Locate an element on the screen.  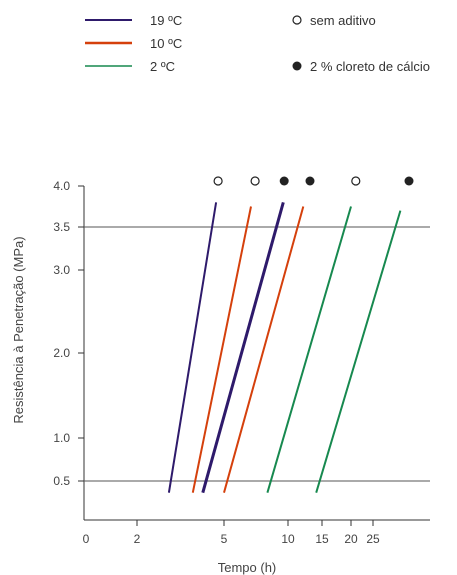
legend-label-10c: 10 ºC is located at coordinates (166, 43).